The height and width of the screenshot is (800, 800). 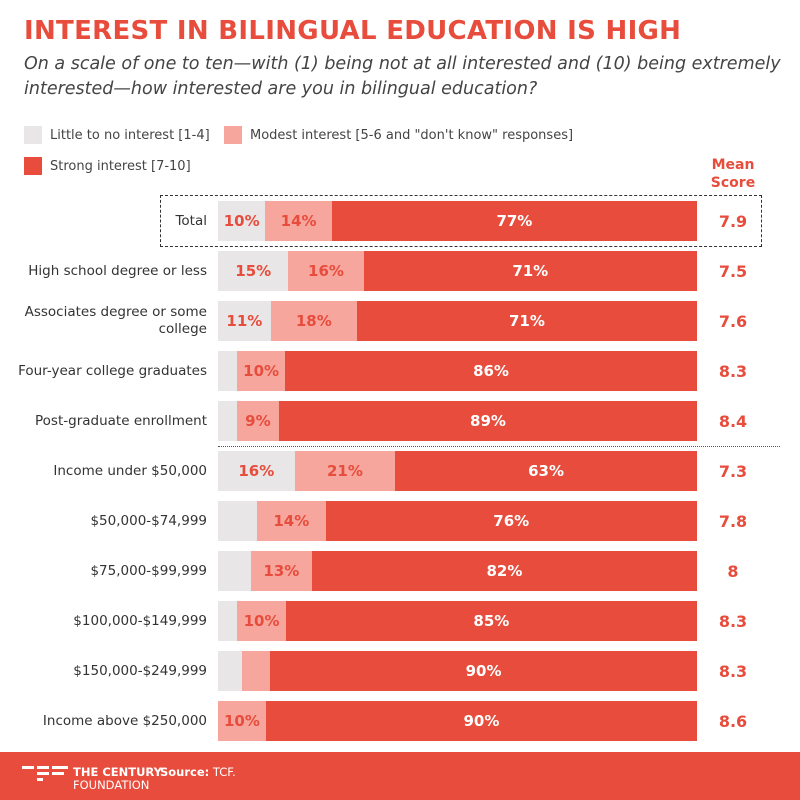 I want to click on bar-segment: 11%, so click(x=244, y=321).